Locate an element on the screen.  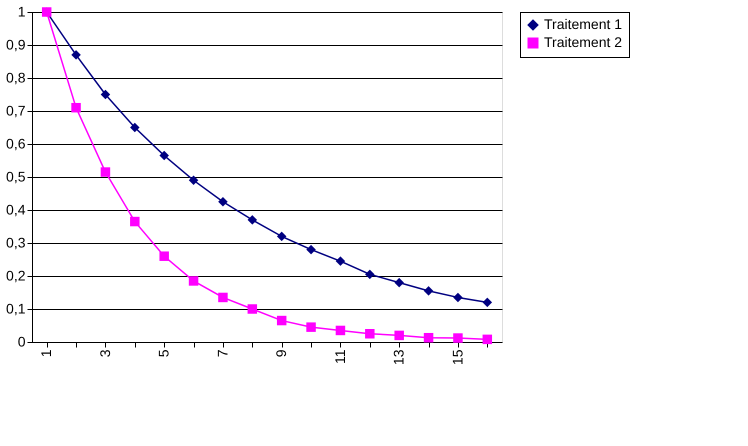
x-tick-label: 3 is located at coordinates (104, 353).